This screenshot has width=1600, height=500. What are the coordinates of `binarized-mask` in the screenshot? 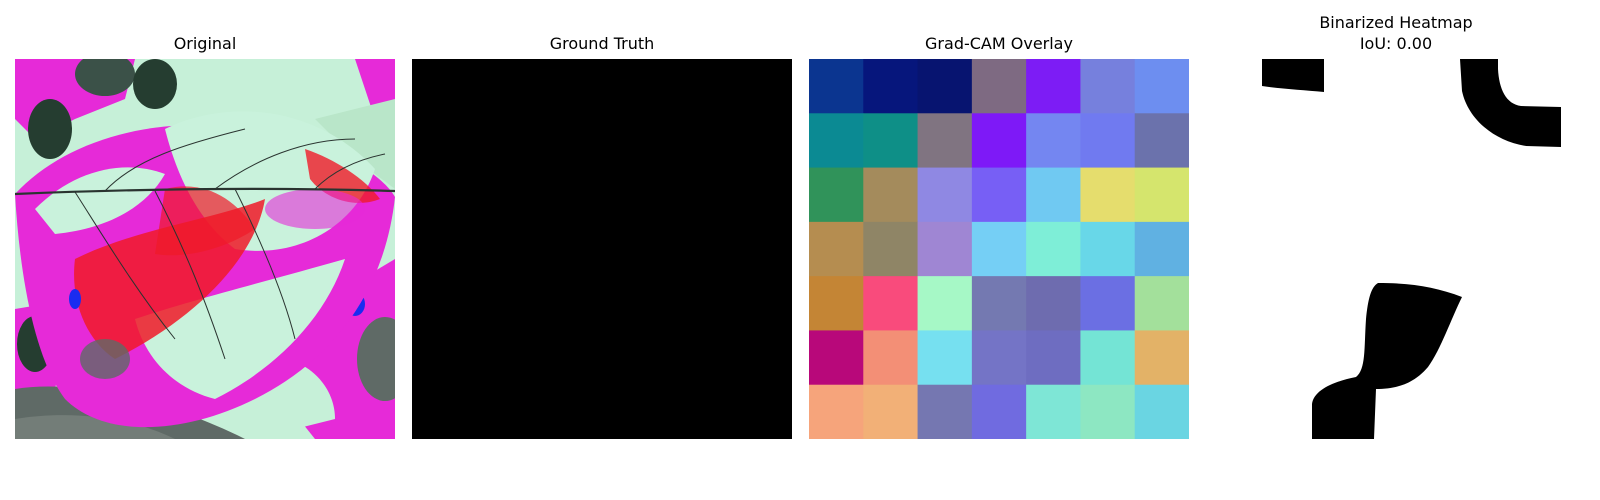 It's located at (1411, 249).